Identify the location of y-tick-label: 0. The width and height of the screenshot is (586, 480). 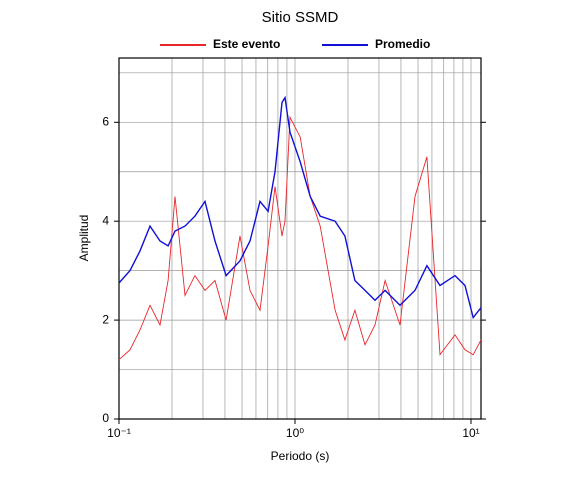
(105, 418).